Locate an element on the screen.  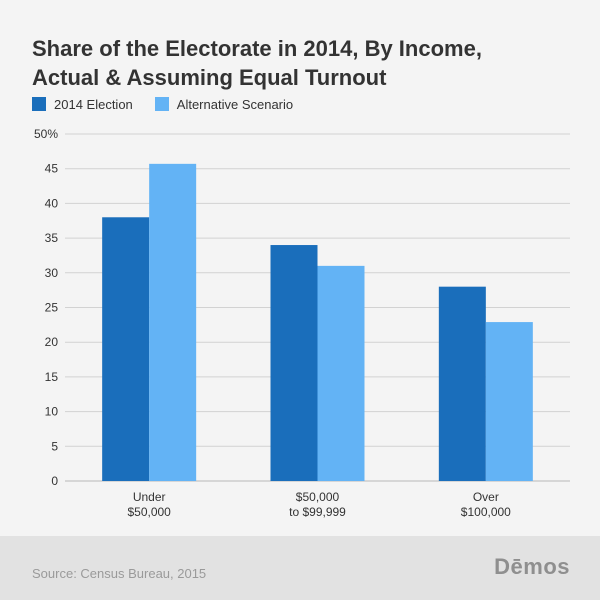
y-tick-label: 10 is located at coordinates (52, 412).